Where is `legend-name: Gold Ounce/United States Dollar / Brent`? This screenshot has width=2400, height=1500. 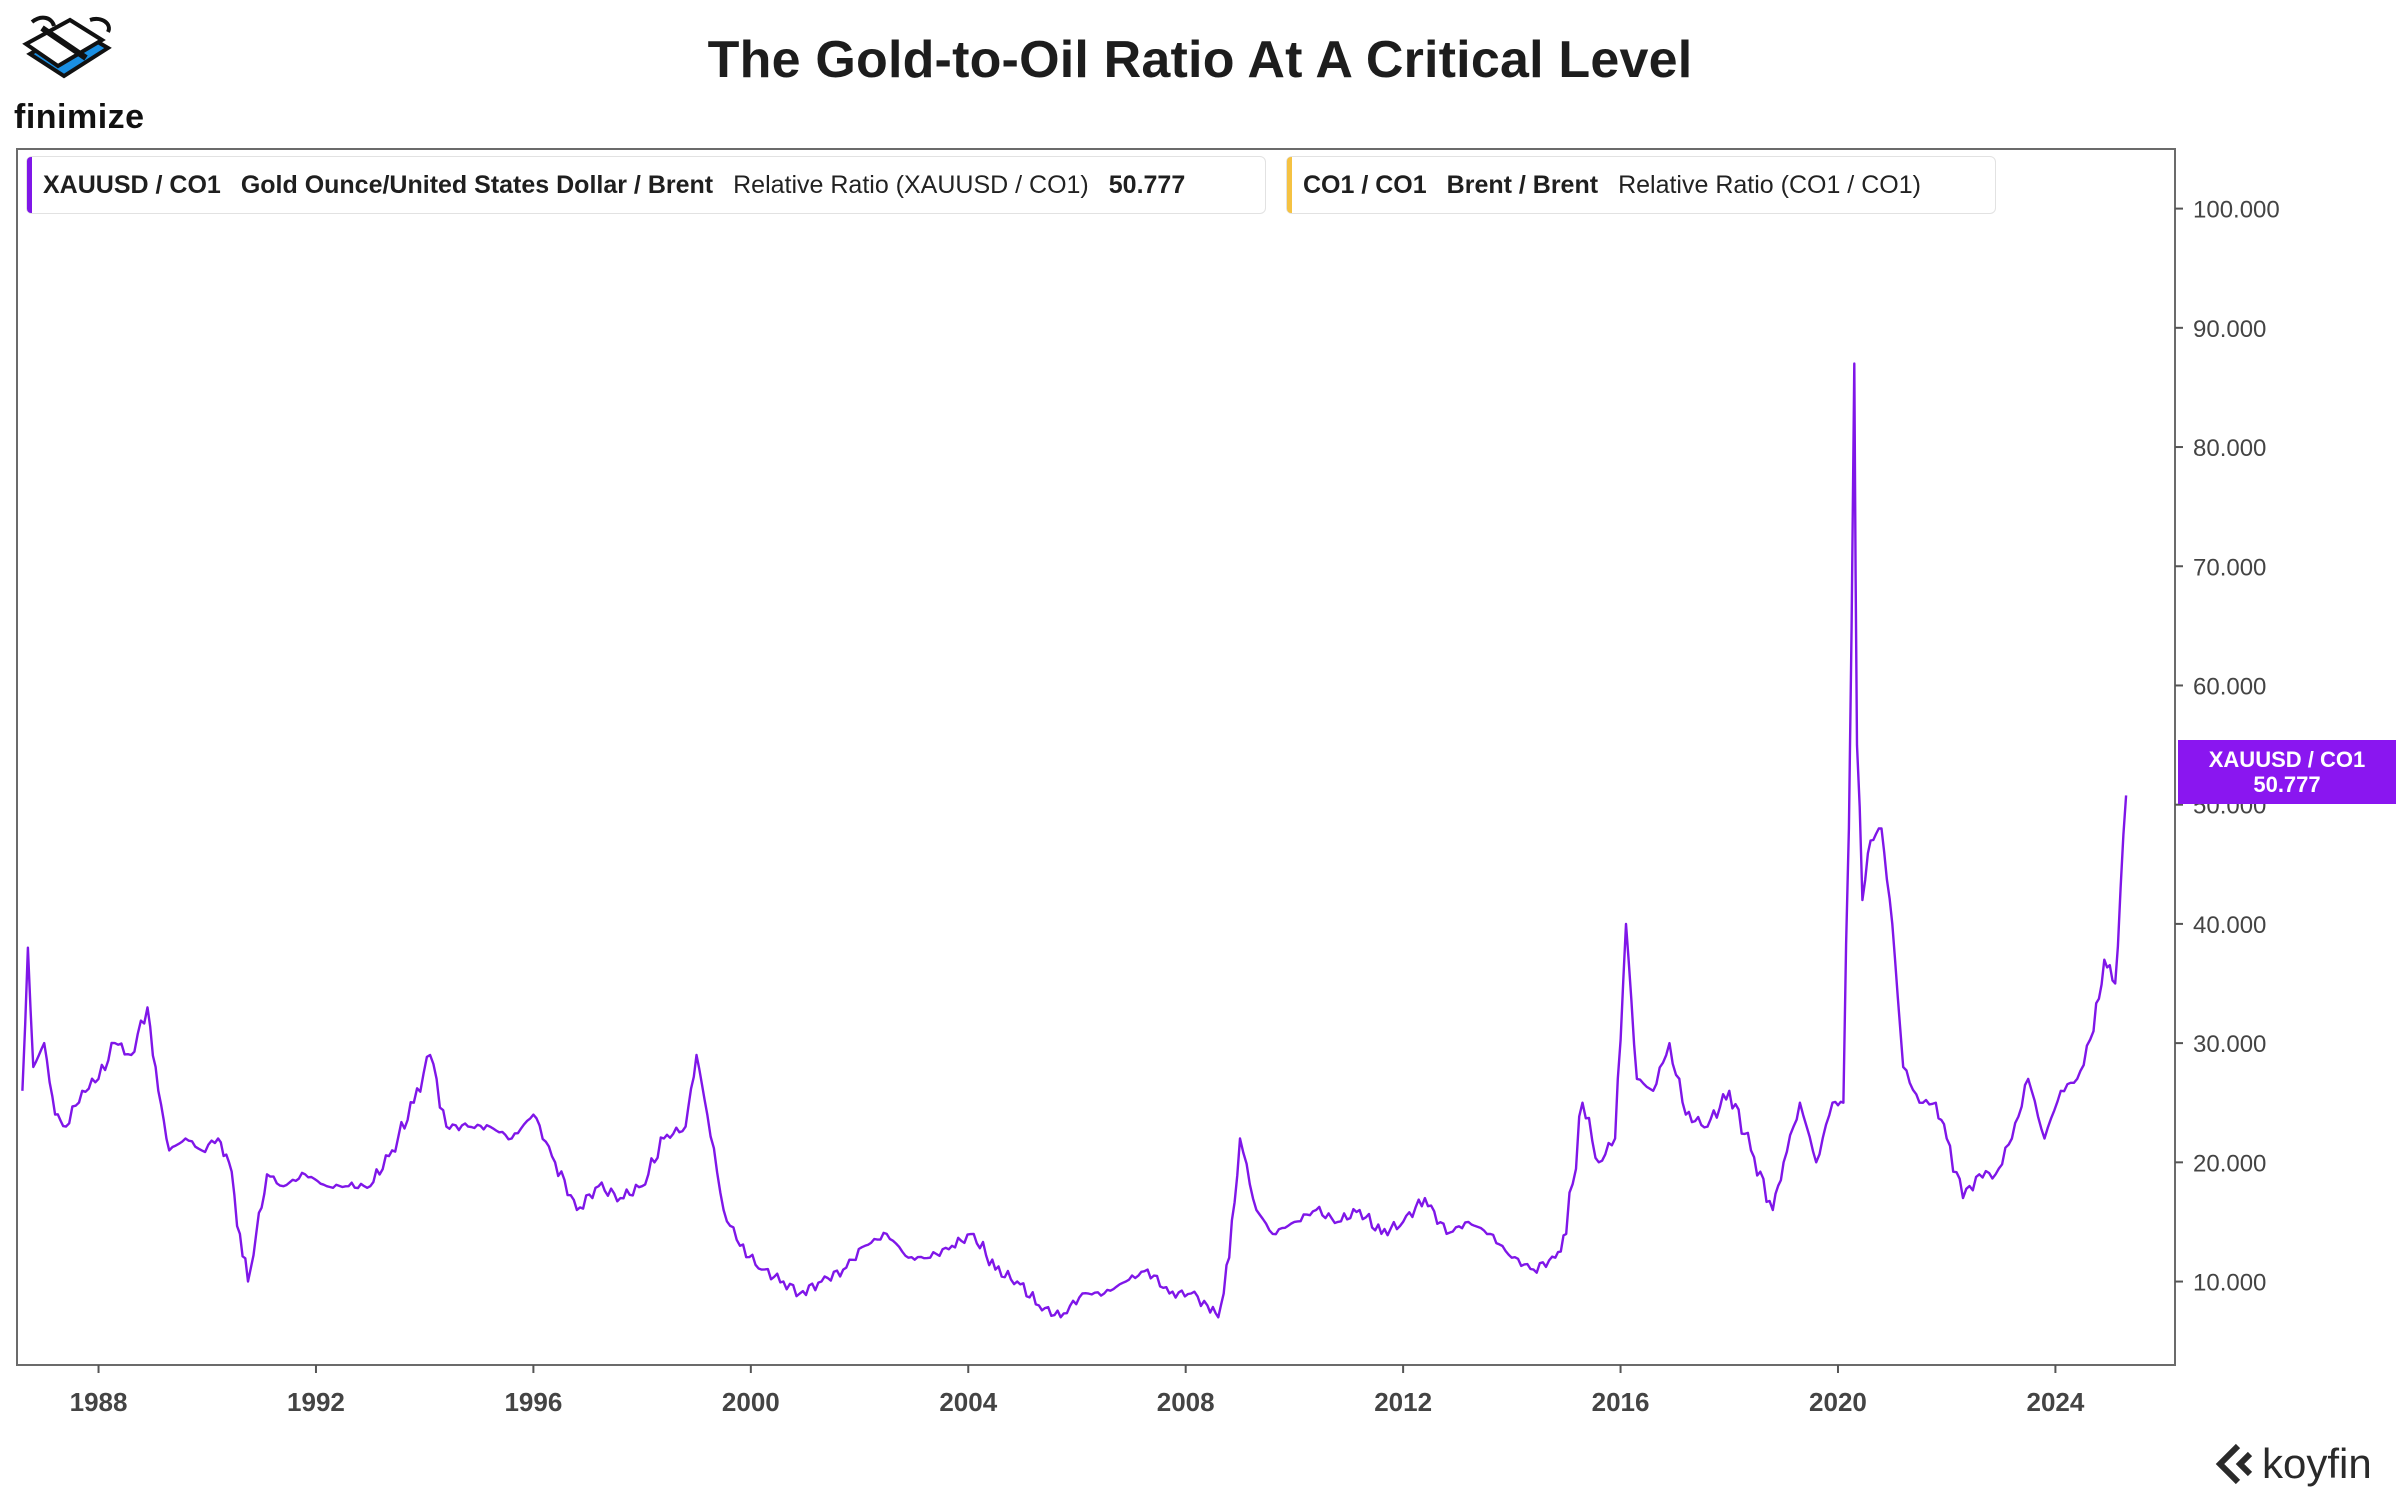
legend-name: Gold Ounce/United States Dollar / Brent is located at coordinates (477, 184).